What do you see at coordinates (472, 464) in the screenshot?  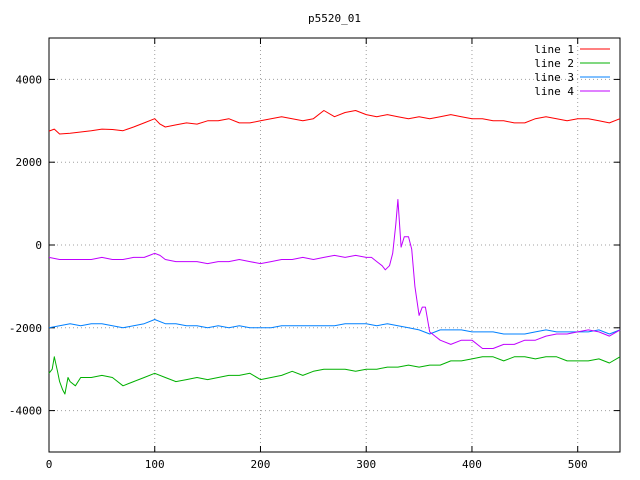 I see `x-tick-label: 400` at bounding box center [472, 464].